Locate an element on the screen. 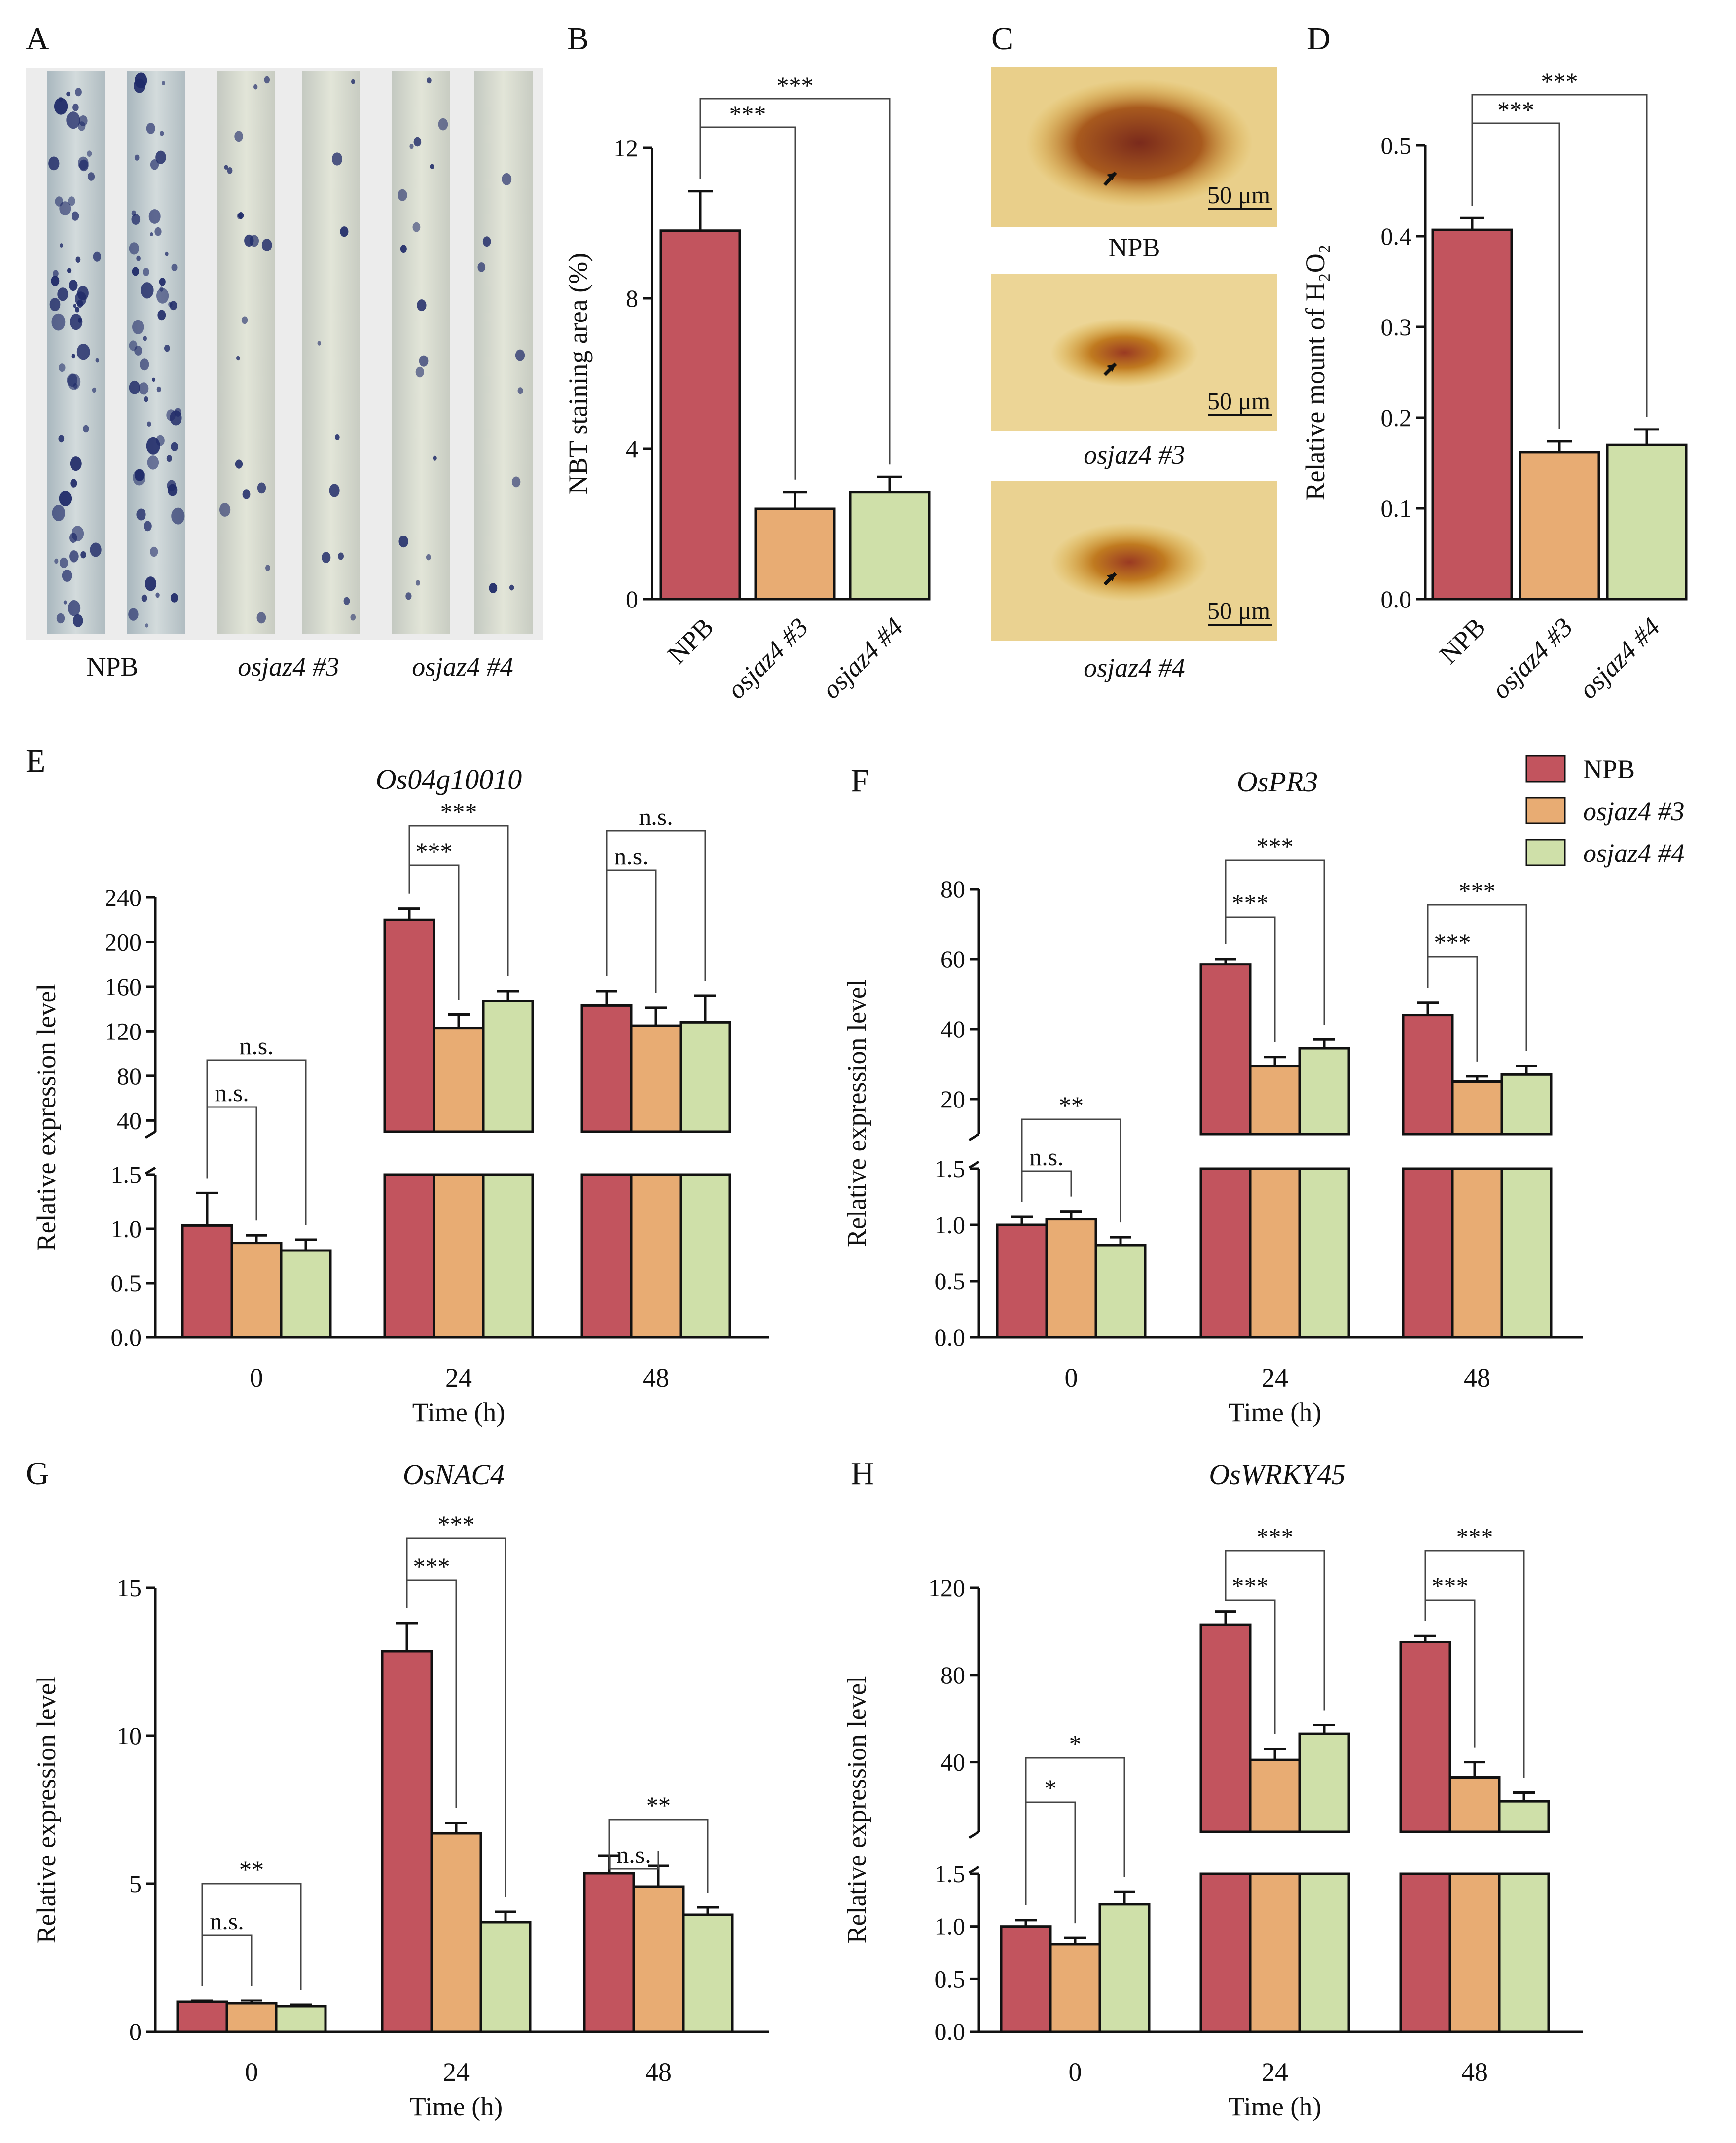  y-tick-label: 12 is located at coordinates (626, 148).